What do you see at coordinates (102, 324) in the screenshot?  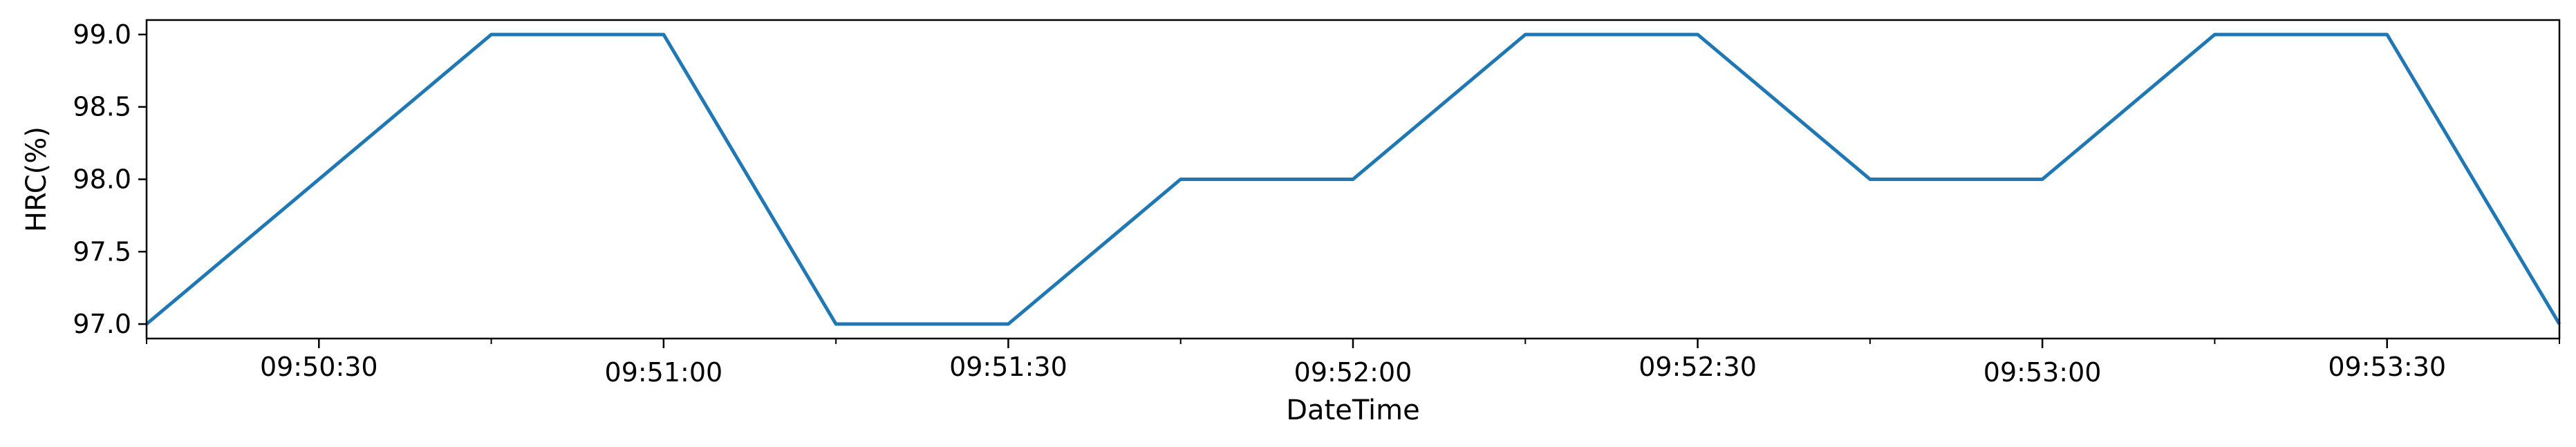 I see `y-tick-label: 97.0` at bounding box center [102, 324].